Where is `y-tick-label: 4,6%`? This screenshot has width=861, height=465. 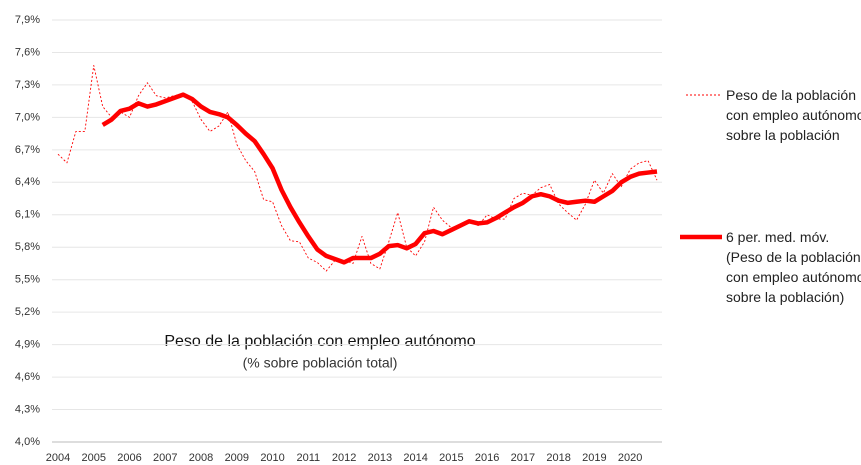 y-tick-label: 4,6% is located at coordinates (27, 377).